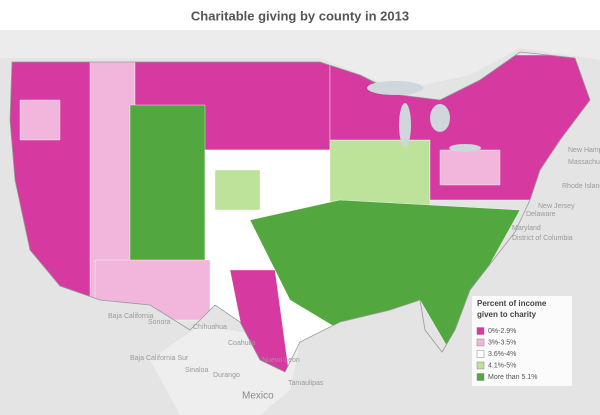  I want to click on canada, so click(300, 60).